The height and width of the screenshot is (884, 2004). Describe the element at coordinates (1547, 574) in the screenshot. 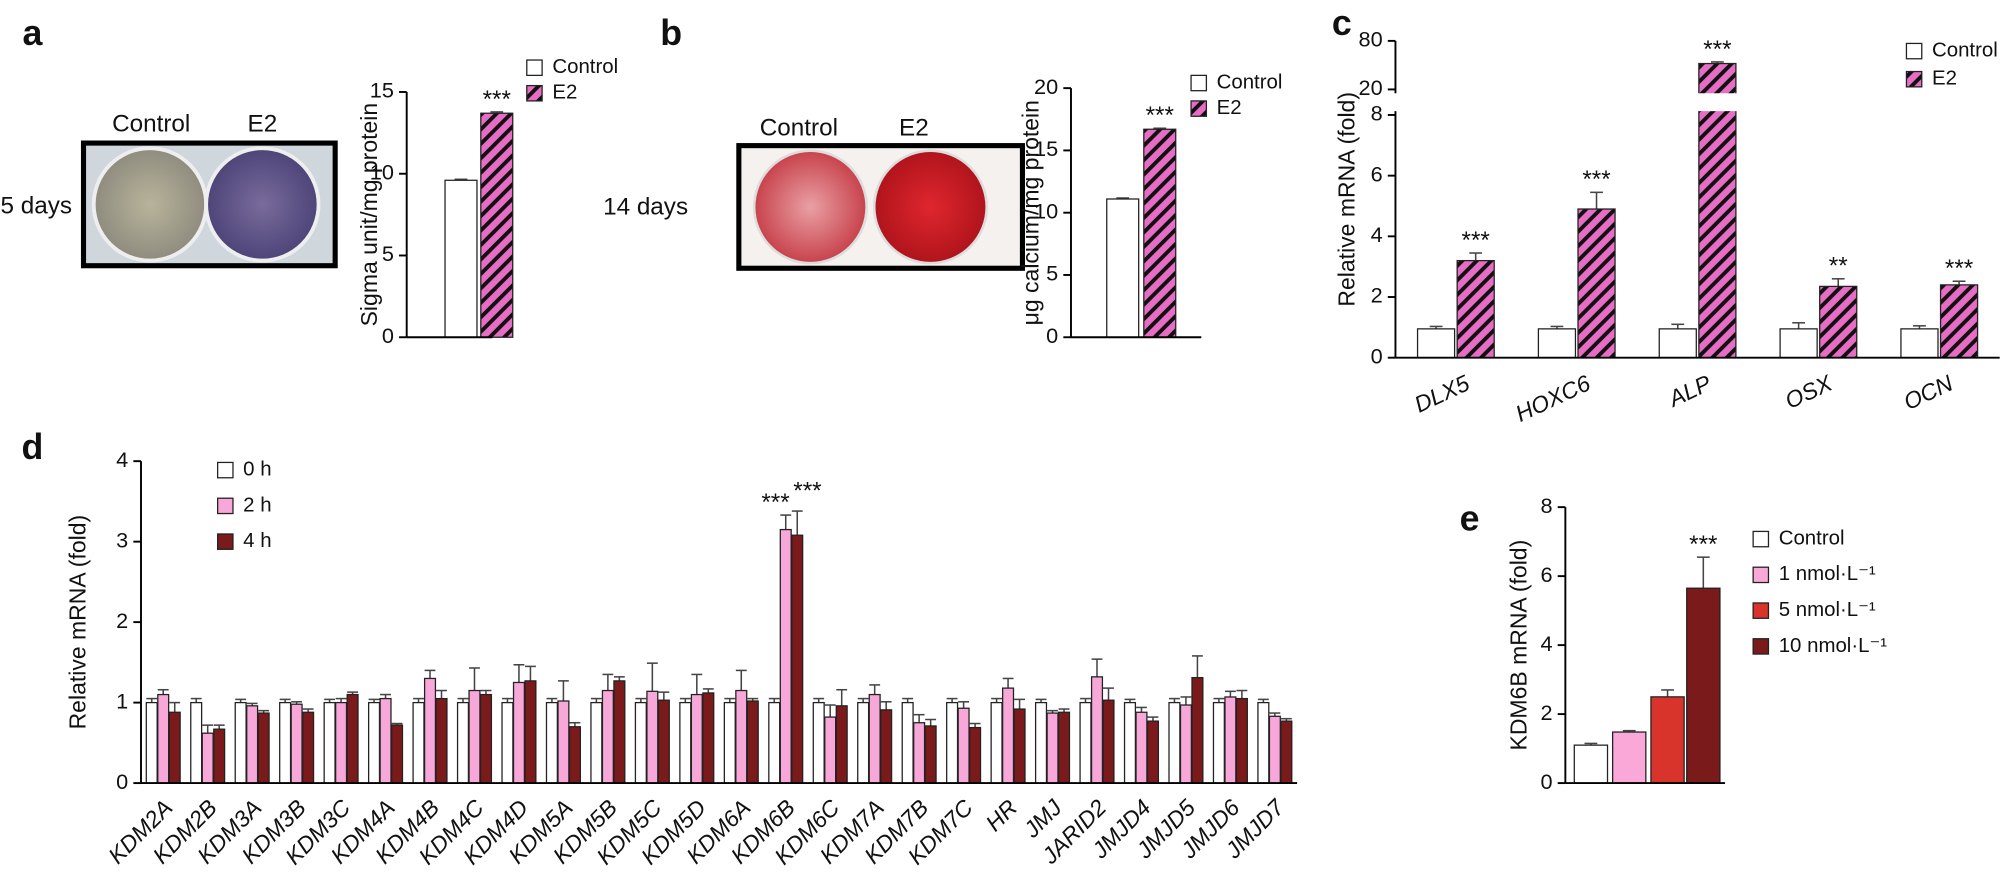

I see `y-tick-label: 6` at that location.